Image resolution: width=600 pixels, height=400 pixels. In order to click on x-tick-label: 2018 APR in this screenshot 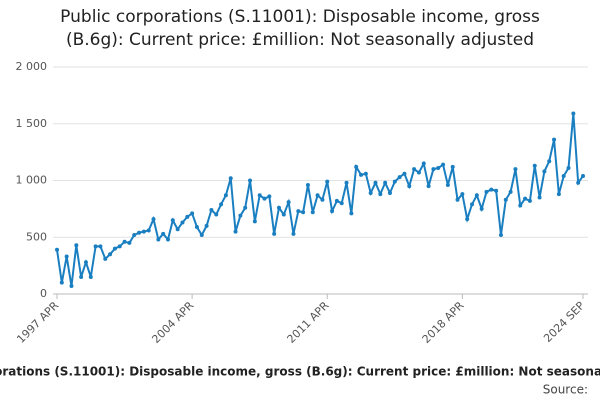, I will do `click(443, 322)`.